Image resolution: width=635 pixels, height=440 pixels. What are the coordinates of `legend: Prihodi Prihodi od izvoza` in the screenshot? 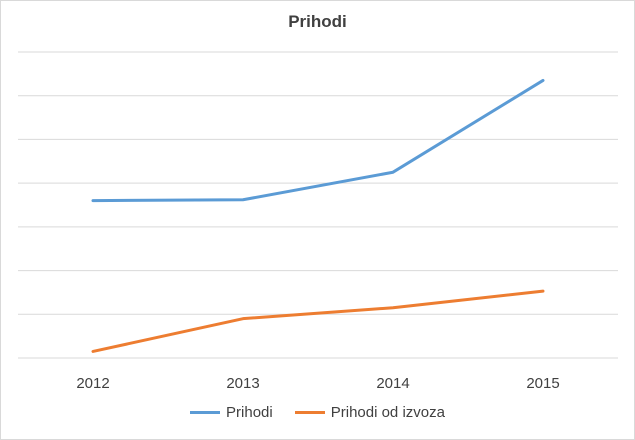 It's located at (317, 412).